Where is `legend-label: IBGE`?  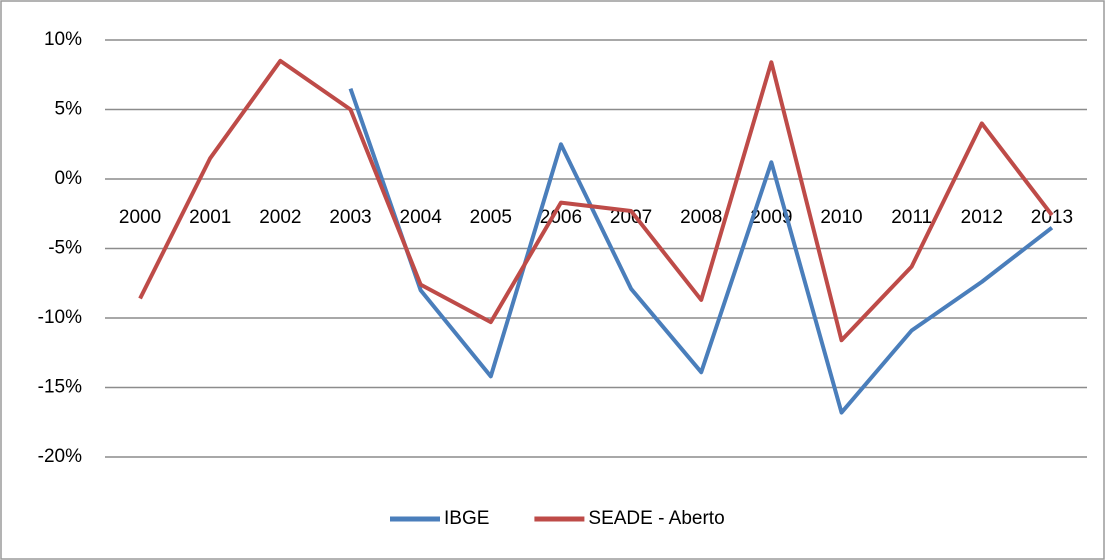
legend-label: IBGE is located at coordinates (466, 518).